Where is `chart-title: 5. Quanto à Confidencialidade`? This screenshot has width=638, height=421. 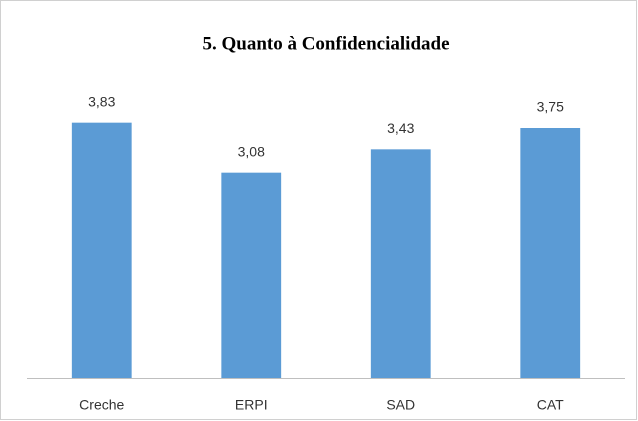 chart-title: 5. Quanto à Confidencialidade is located at coordinates (325, 43).